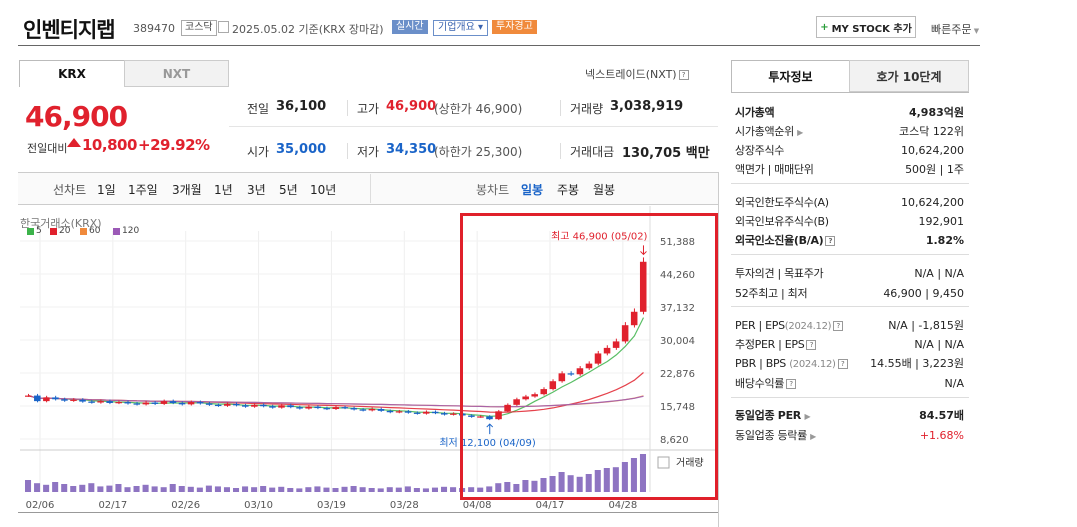  Describe the element at coordinates (931, 131) in the screenshot. I see `cap-rank-value: 코스닥 122위` at that location.